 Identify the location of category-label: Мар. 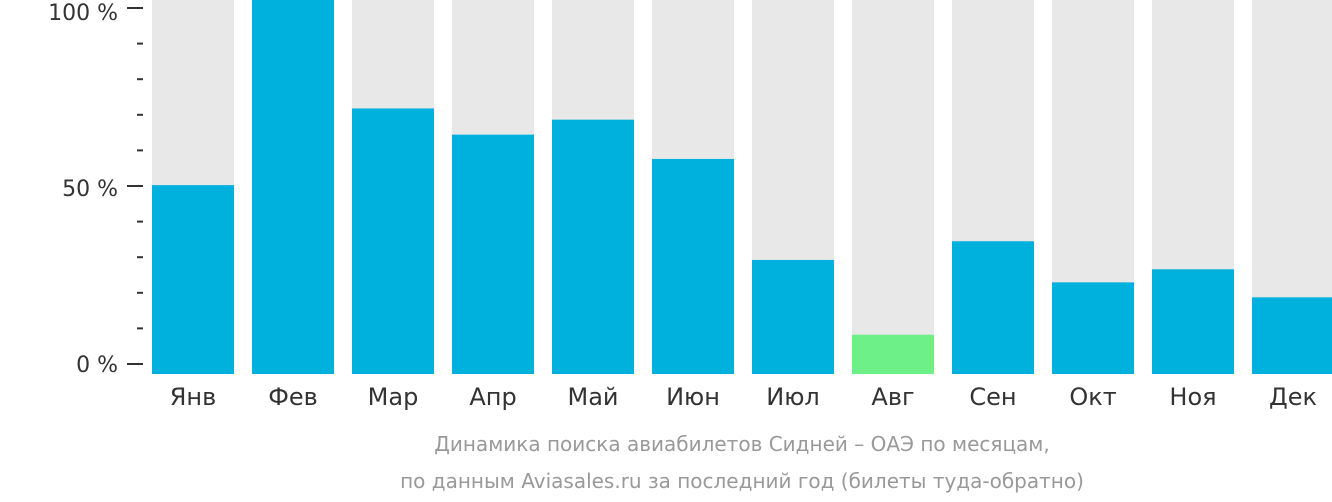
(393, 397).